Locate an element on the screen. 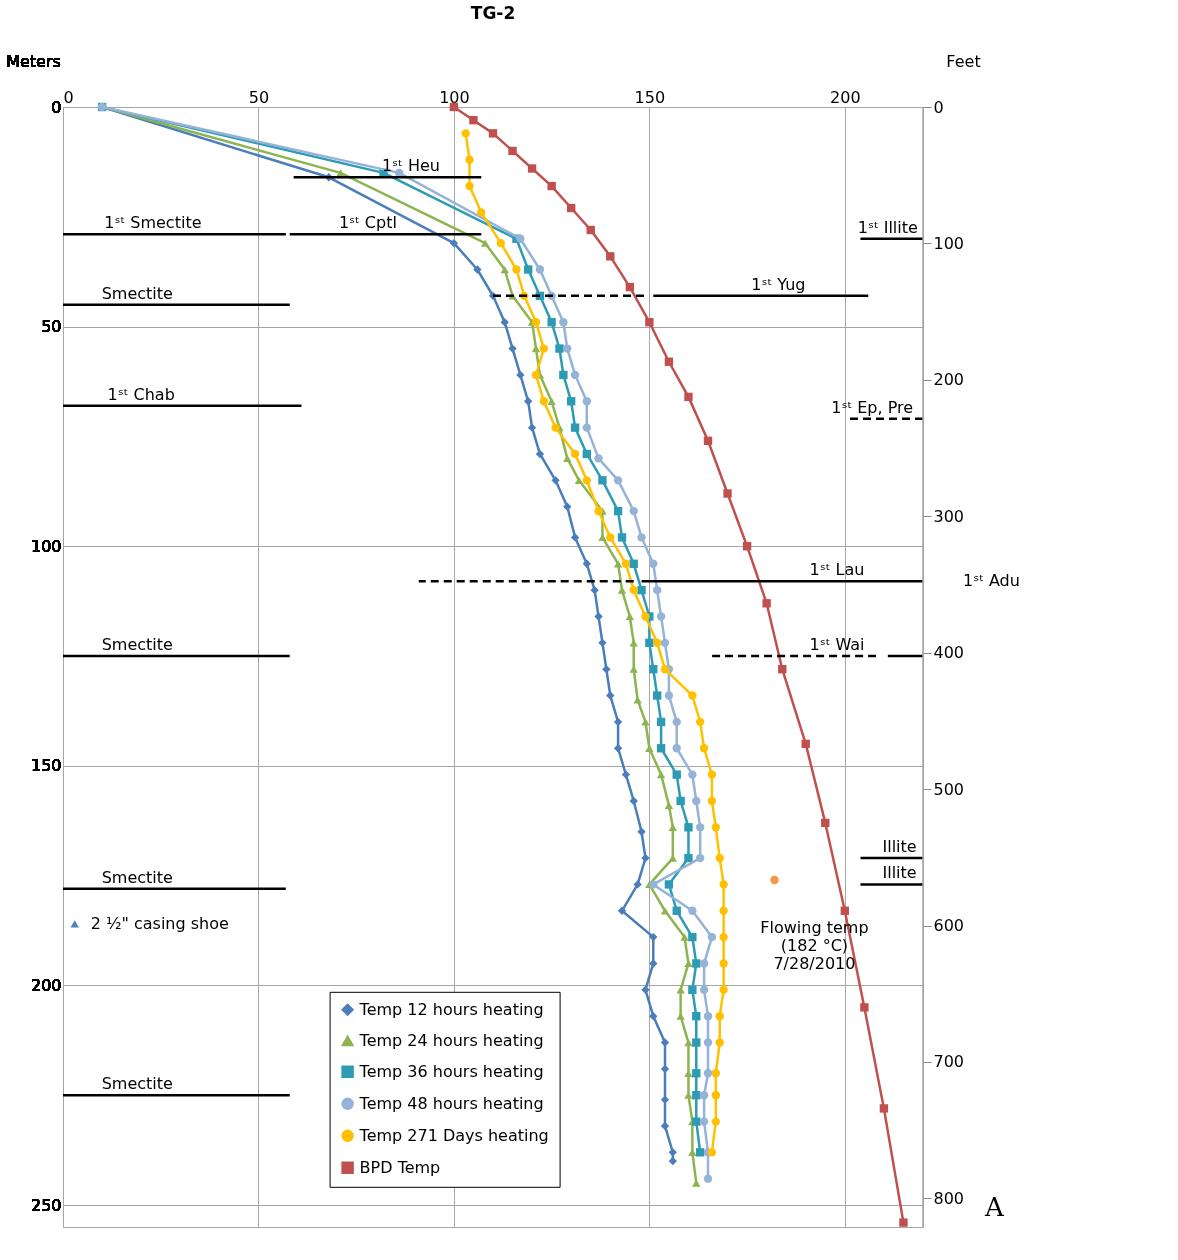 The width and height of the screenshot is (1178, 1260). x-tick-label: 50 is located at coordinates (259, 97).